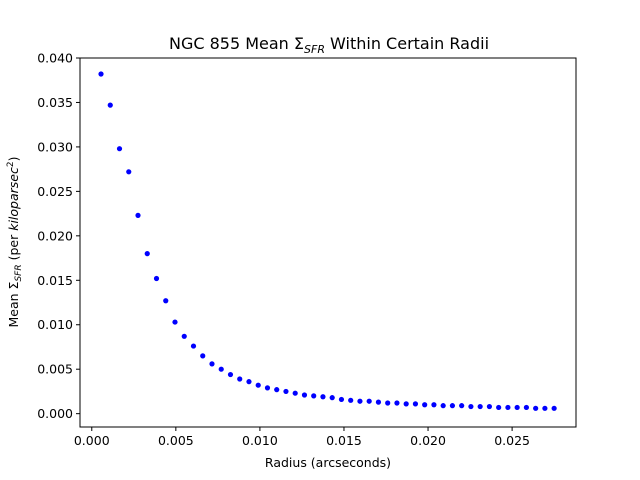 The image size is (640, 480). I want to click on x-axis-ticks: 0.000 0.005 0.010 0.015 0.020 0.025, so click(302, 437).